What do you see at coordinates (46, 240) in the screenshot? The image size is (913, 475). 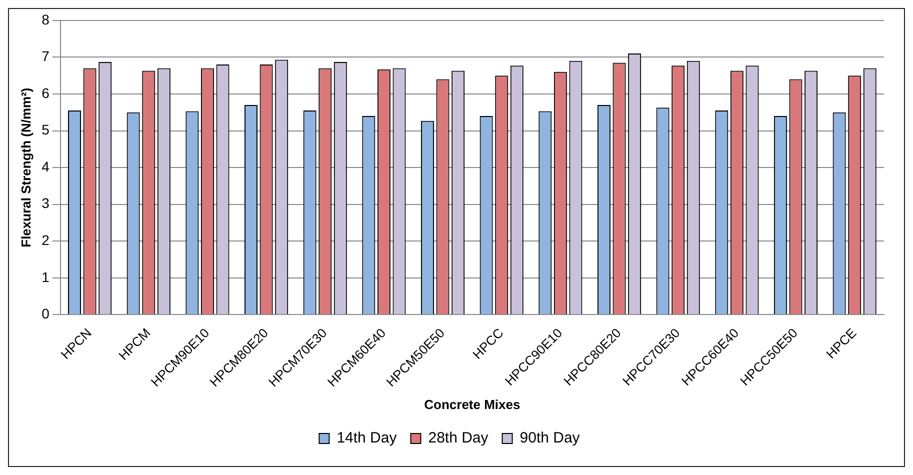 I see `y-tick-label: 2` at bounding box center [46, 240].